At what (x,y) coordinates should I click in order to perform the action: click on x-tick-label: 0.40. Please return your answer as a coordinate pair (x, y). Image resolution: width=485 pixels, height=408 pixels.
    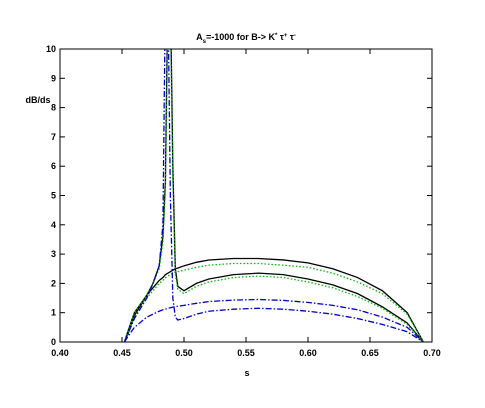
    Looking at the image, I should click on (60, 353).